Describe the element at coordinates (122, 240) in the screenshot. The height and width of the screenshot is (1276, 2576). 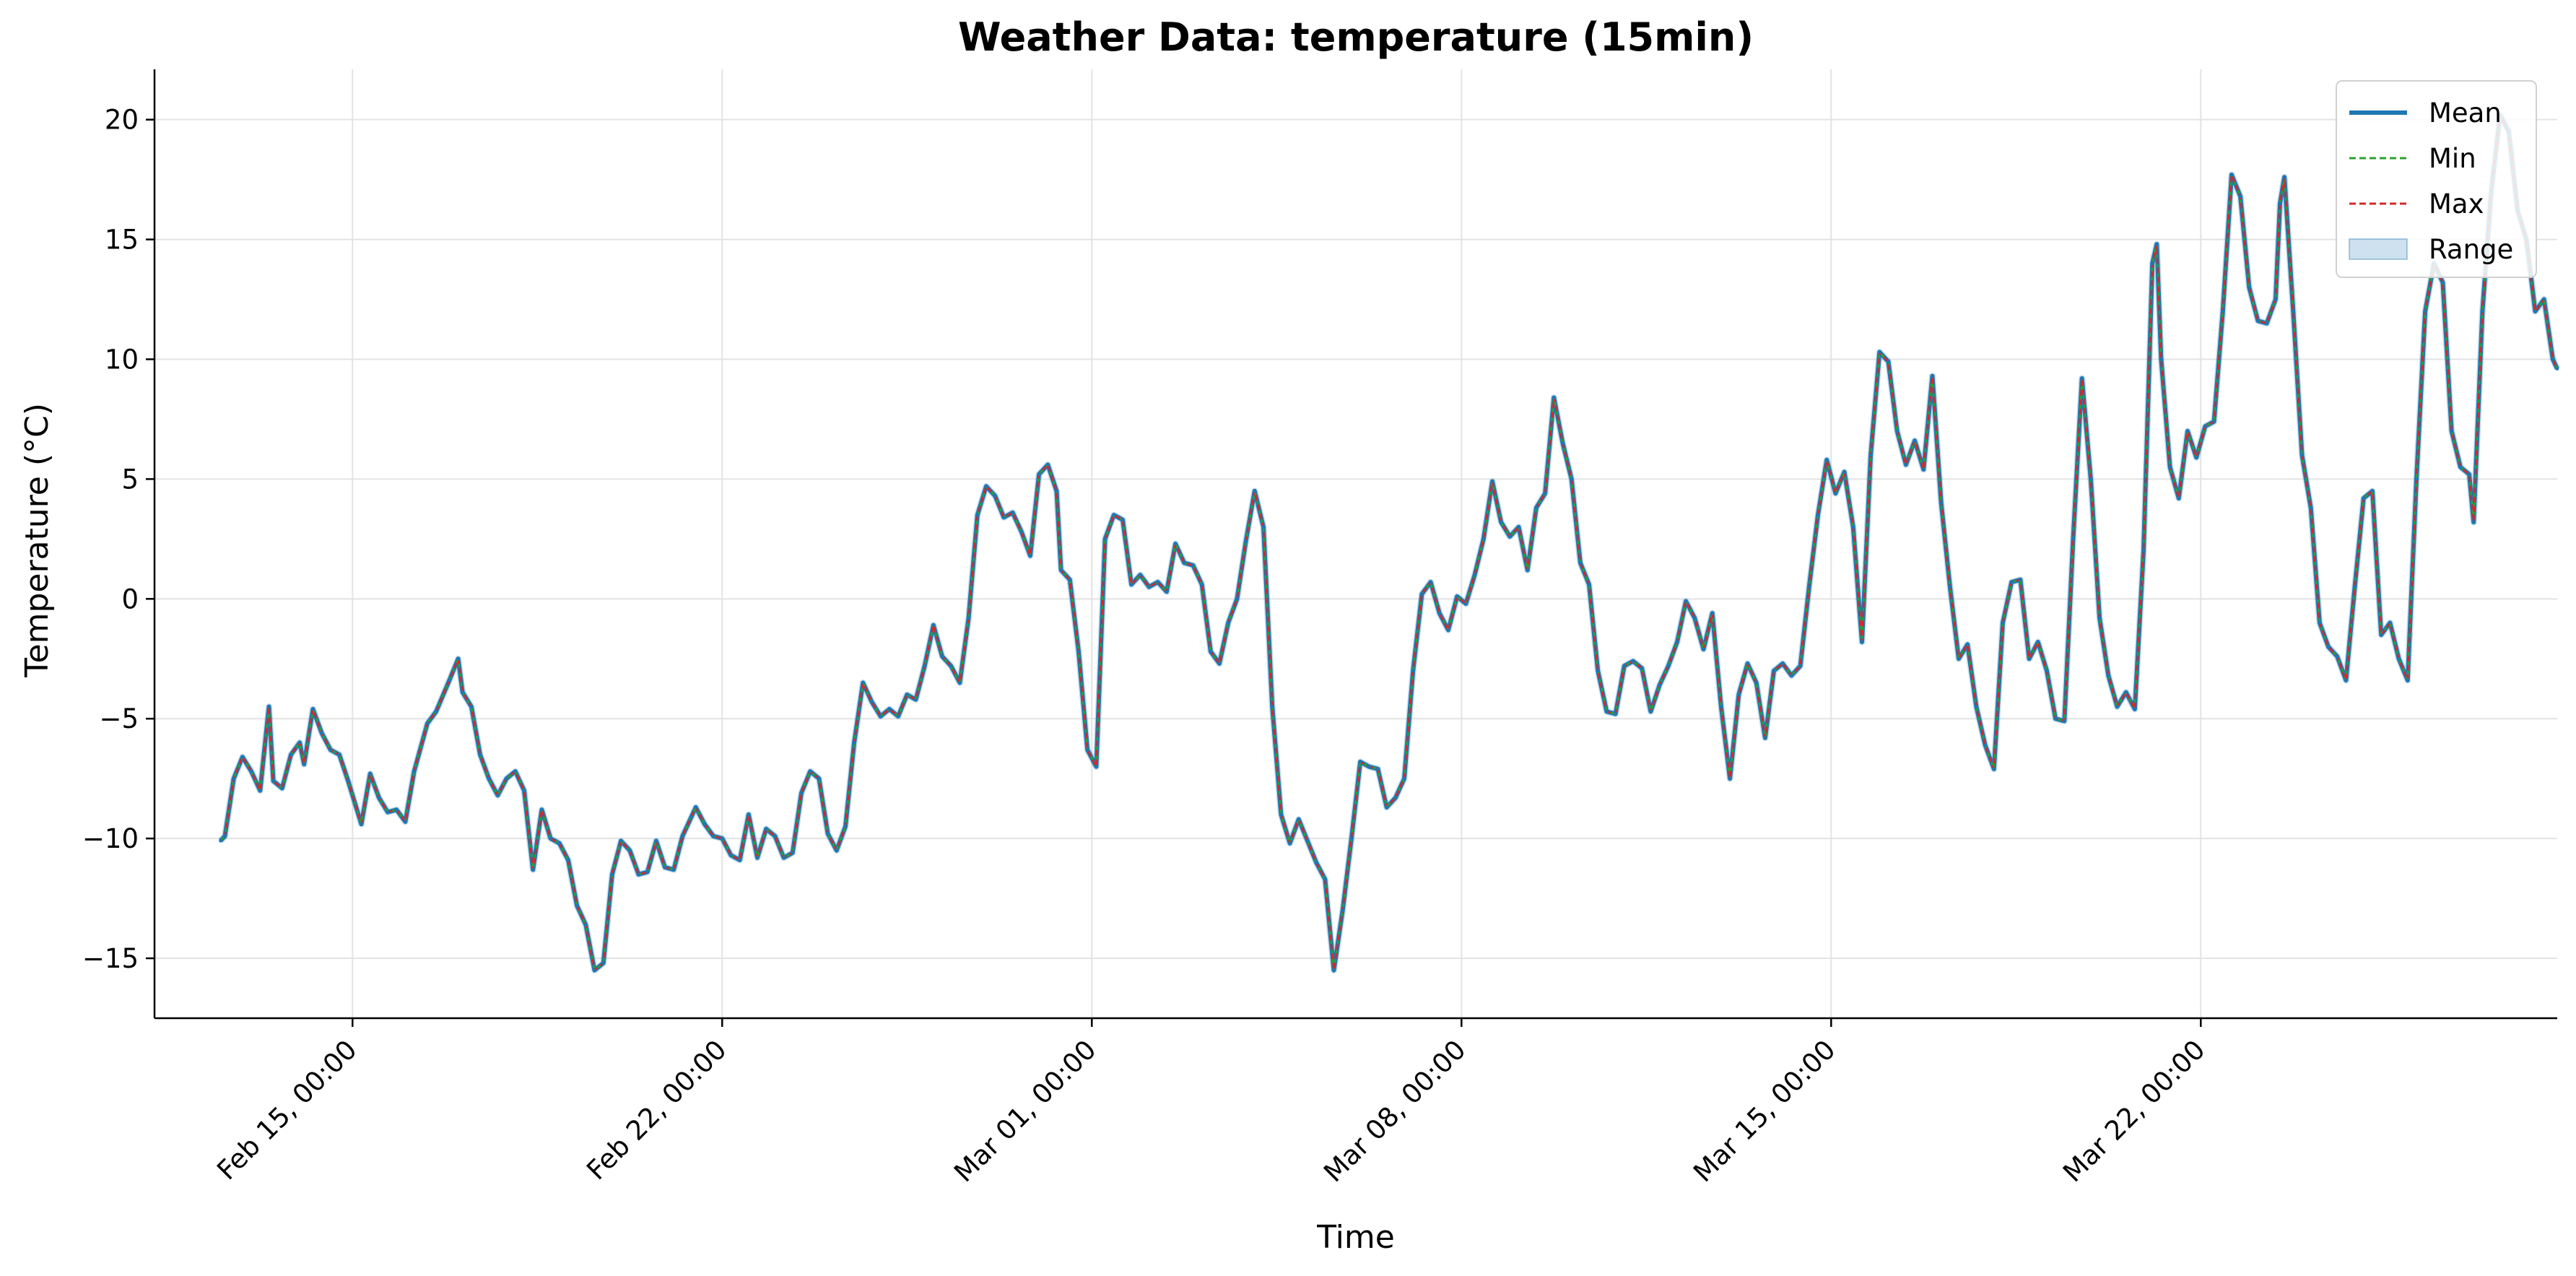
I see `y-tick-label: 15` at that location.